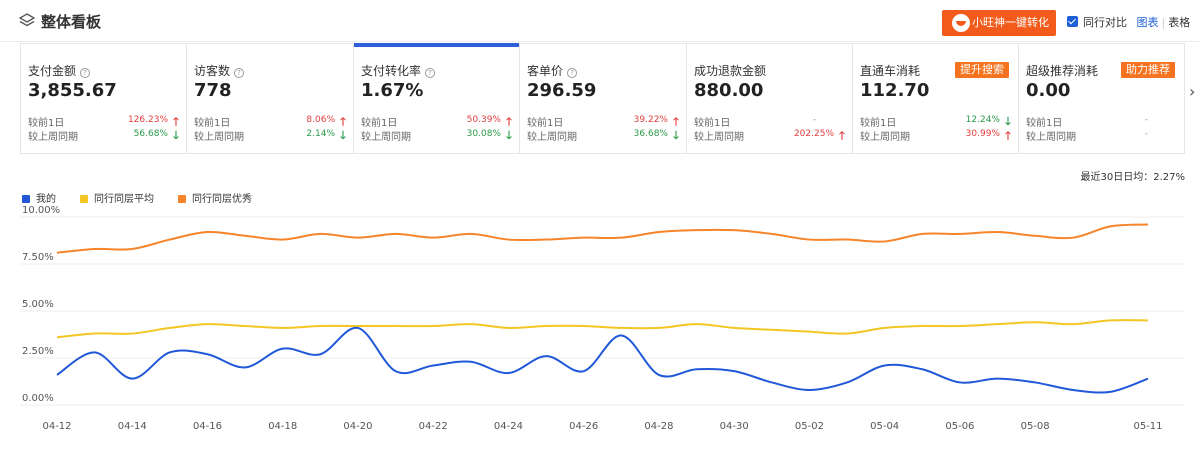 The height and width of the screenshot is (458, 1200). What do you see at coordinates (583, 426) in the screenshot?
I see `x-tick-label: 04-26` at bounding box center [583, 426].